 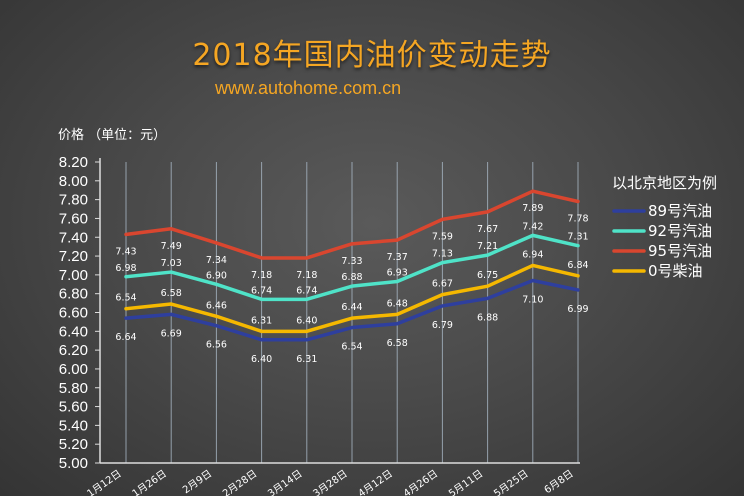 What do you see at coordinates (73, 275) in the screenshot?
I see `y-tick-label: 7.00` at bounding box center [73, 275].